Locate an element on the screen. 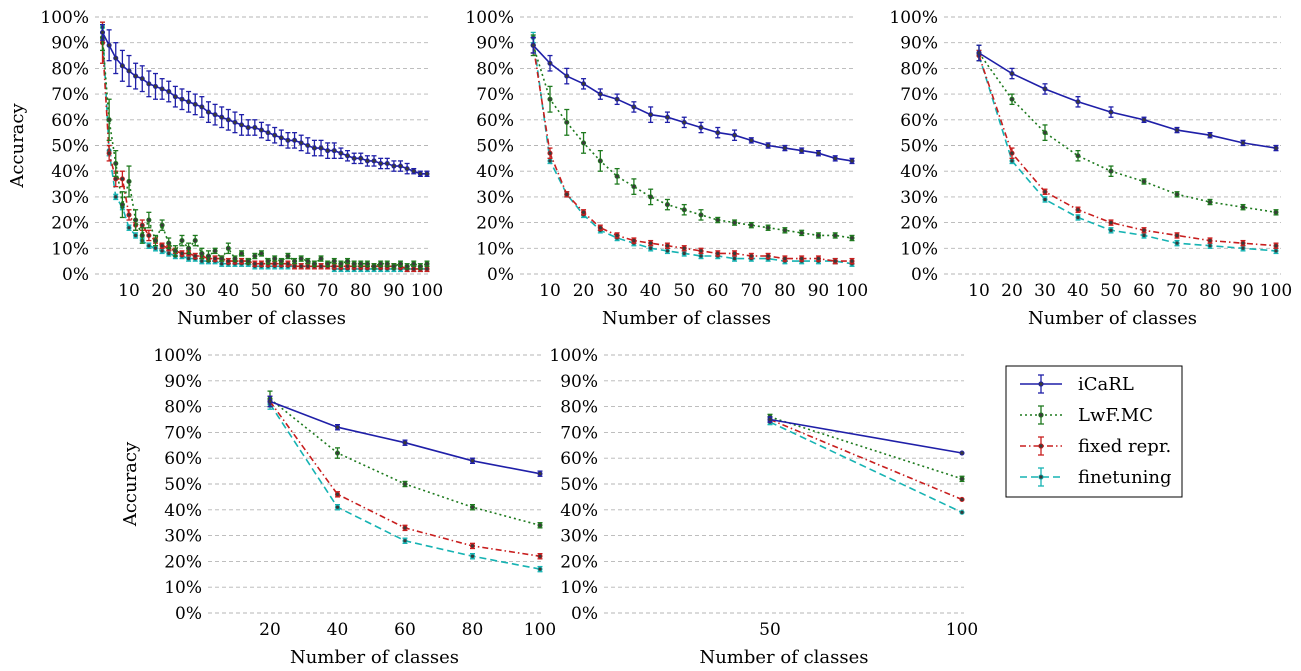  legend-marker is located at coordinates (1041, 415).